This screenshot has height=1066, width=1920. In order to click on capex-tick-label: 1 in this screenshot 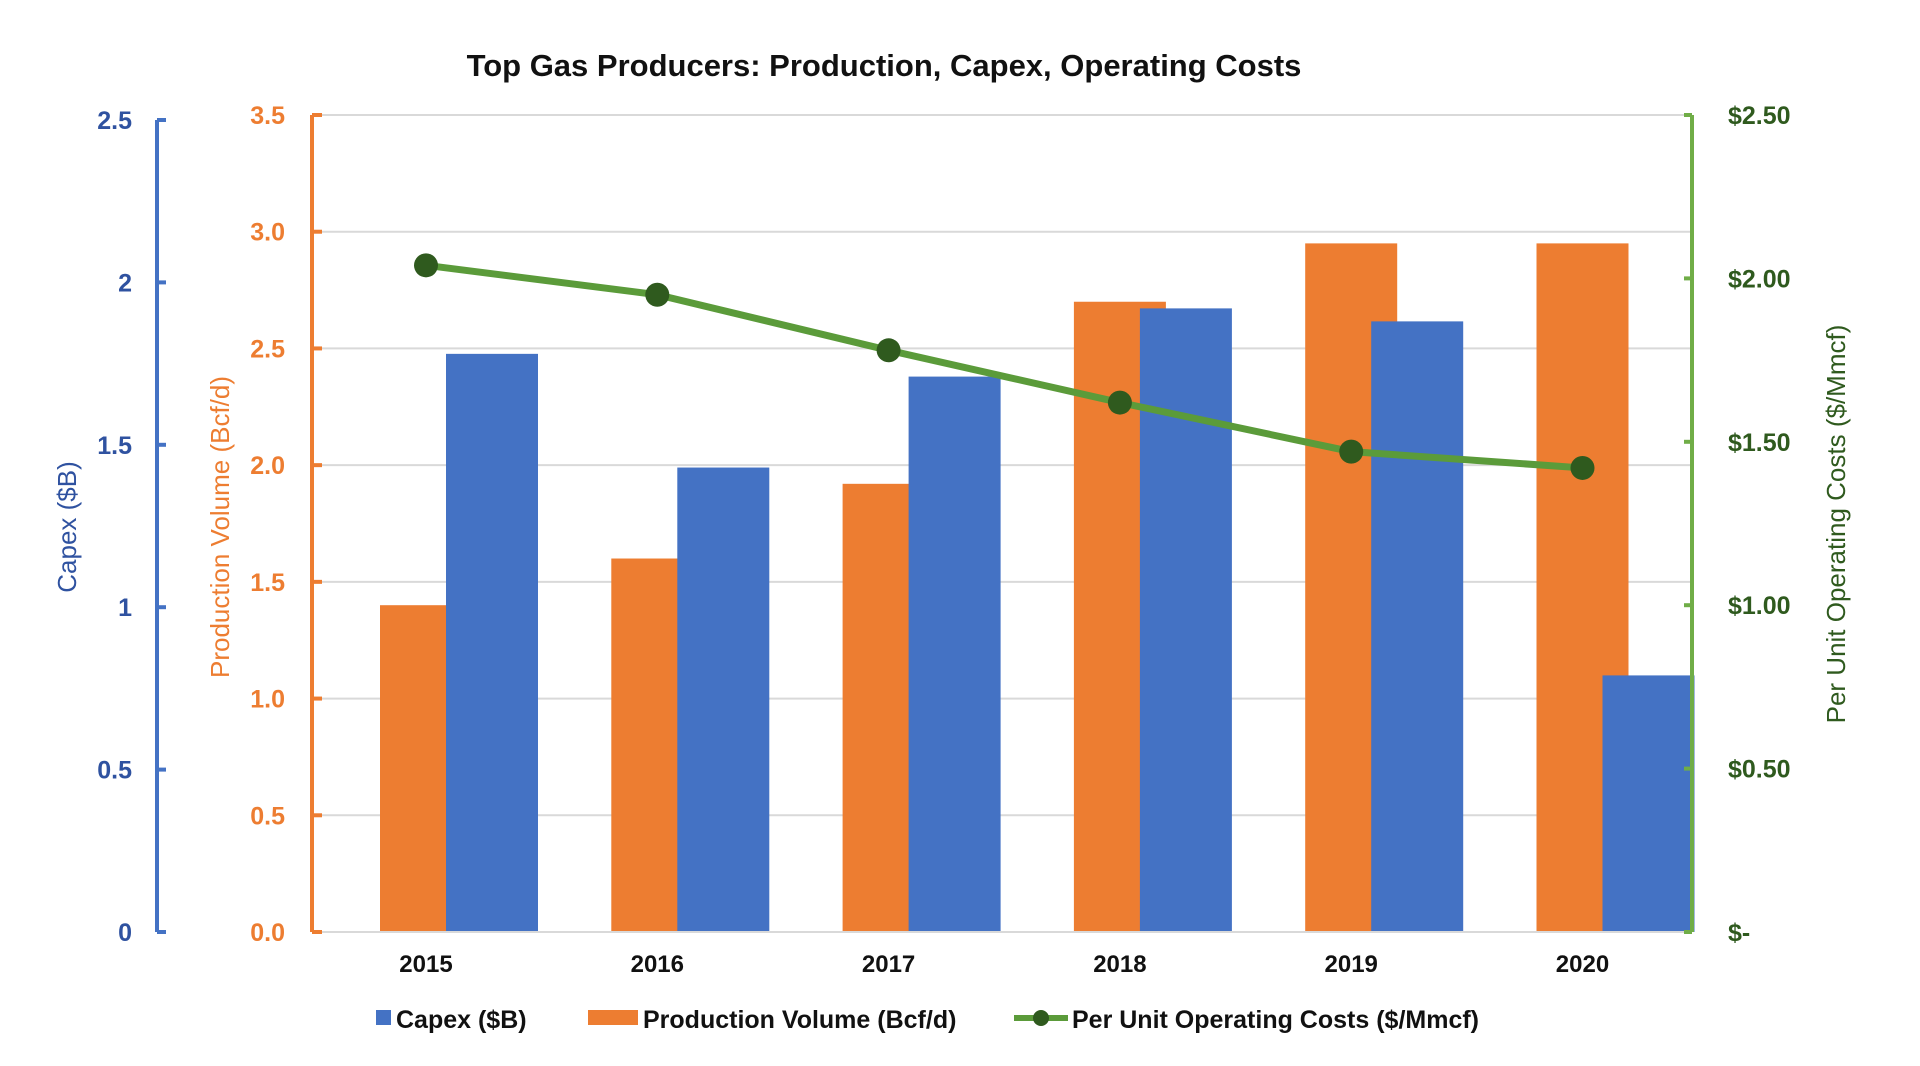, I will do `click(125, 608)`.